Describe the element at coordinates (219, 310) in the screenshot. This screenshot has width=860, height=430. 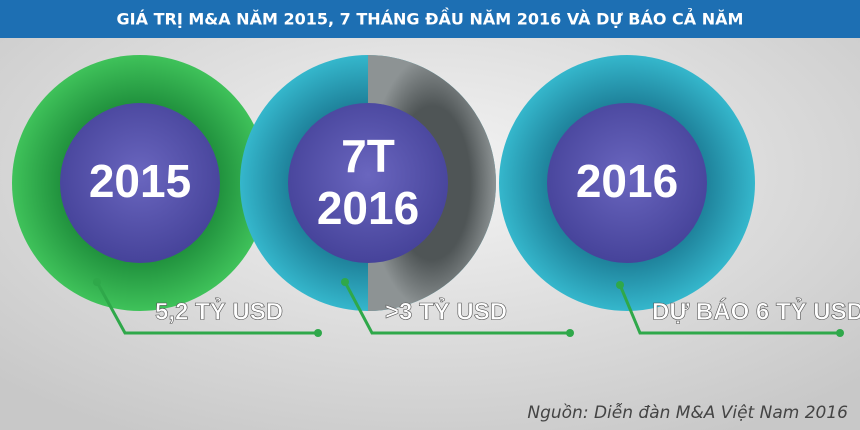
I see `value-text: 5,2 TỶ USD` at that location.